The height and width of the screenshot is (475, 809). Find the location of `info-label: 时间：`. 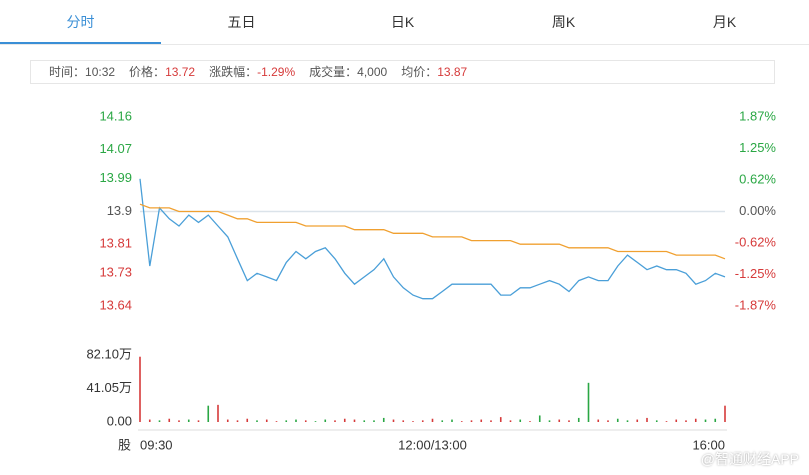

info-label: 时间： is located at coordinates (67, 72).